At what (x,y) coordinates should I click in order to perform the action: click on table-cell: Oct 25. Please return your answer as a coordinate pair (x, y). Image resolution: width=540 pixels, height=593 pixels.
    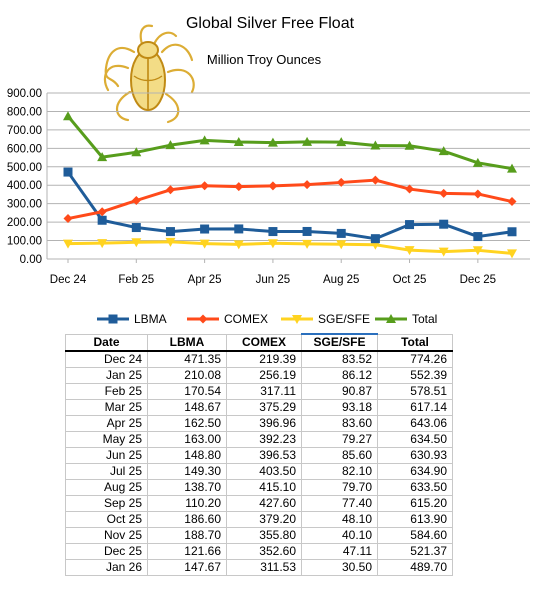
    Looking at the image, I should click on (106, 519).